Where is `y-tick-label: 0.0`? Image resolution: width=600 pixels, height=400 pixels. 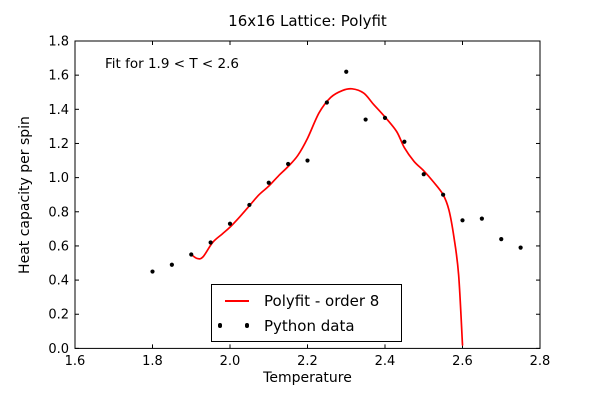 y-tick-label: 0.0 is located at coordinates (58, 349).